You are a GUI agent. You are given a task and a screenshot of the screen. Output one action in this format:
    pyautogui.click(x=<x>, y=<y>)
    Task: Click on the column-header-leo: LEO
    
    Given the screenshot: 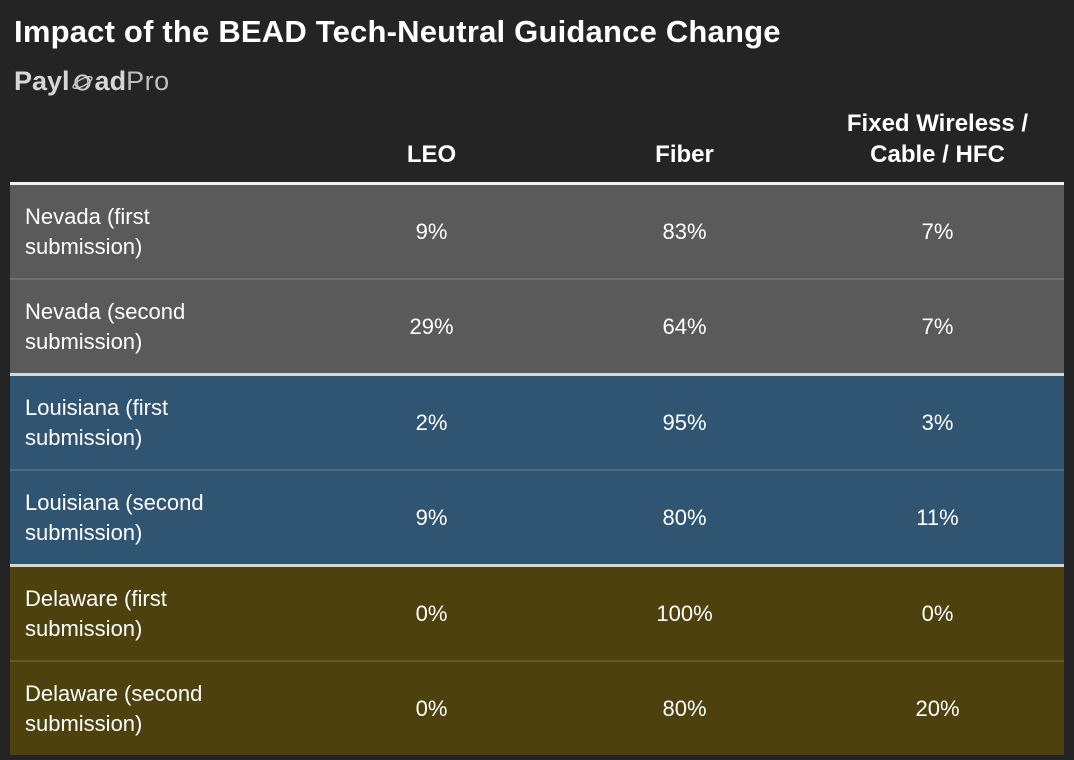 What is the action you would take?
    pyautogui.click(x=431, y=154)
    